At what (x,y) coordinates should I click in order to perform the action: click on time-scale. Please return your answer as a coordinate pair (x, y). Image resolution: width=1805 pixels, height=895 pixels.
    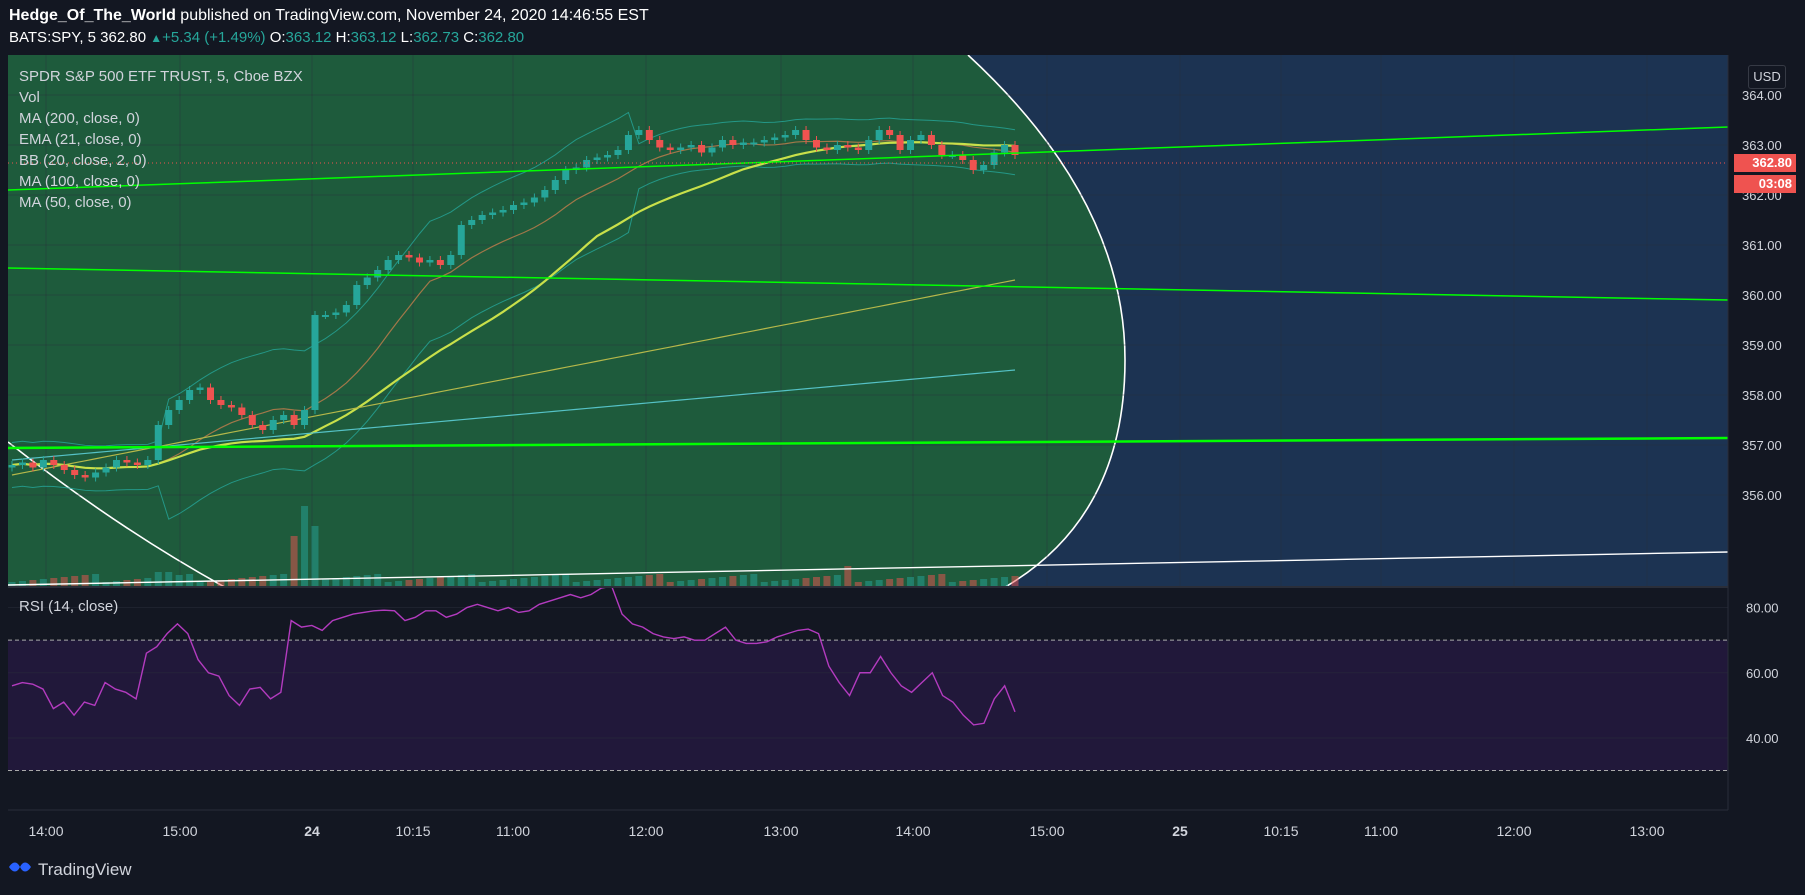
    Looking at the image, I should click on (902, 829).